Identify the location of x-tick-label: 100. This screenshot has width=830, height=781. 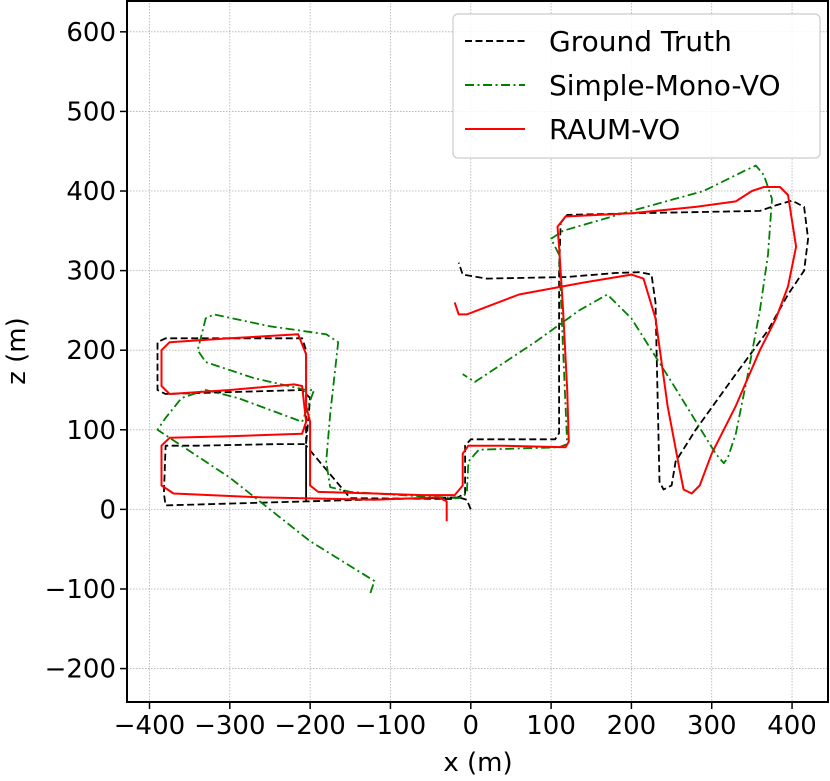
(551, 726).